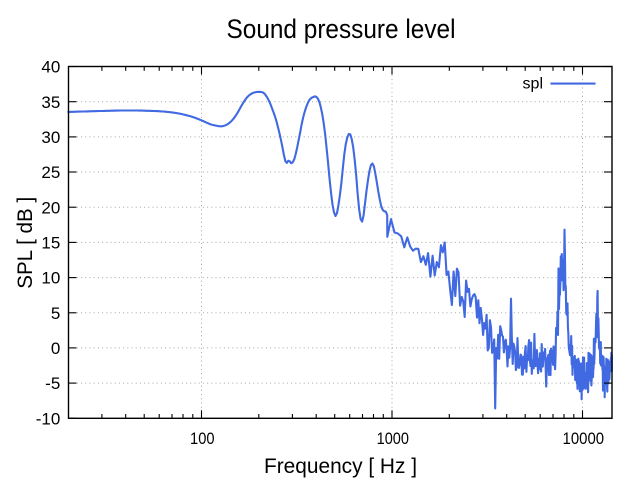 The width and height of the screenshot is (640, 485). Describe the element at coordinates (340, 466) in the screenshot. I see `svg-text: Frequency [ Hz ]` at that location.